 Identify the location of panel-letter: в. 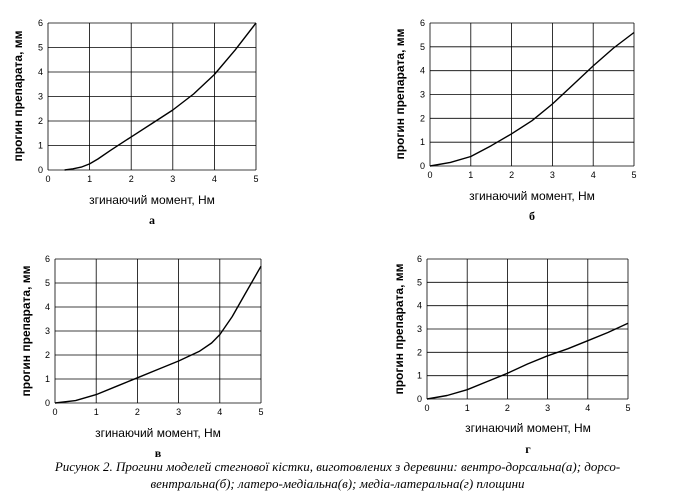
(158, 453).